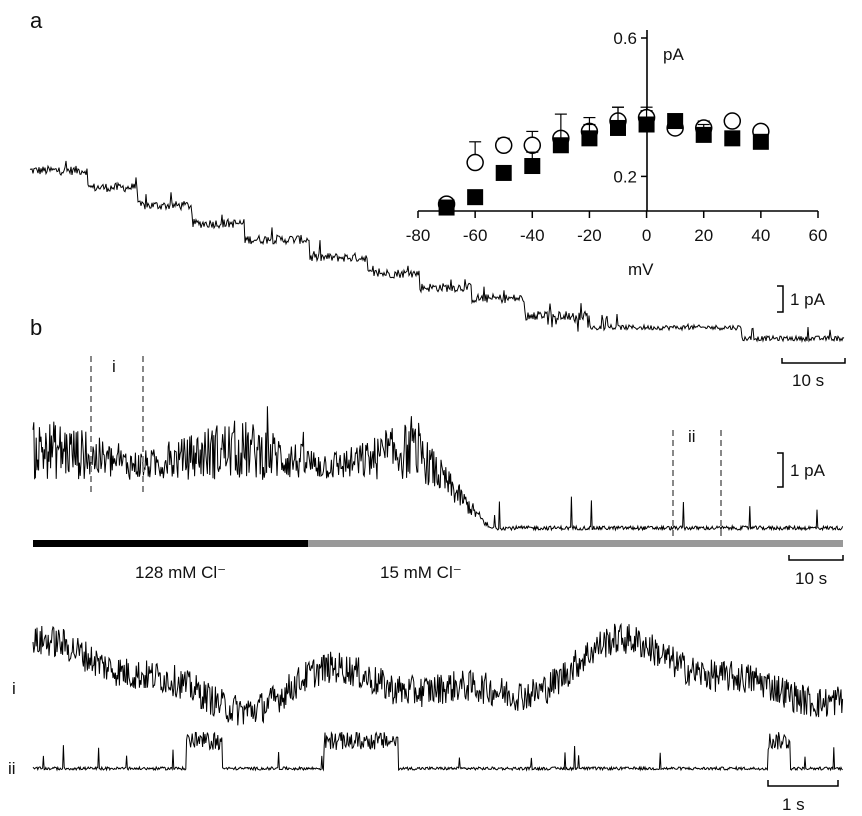 The height and width of the screenshot is (816, 862). I want to click on condition-label-128: 128 mM Cl⁻, so click(180, 572).